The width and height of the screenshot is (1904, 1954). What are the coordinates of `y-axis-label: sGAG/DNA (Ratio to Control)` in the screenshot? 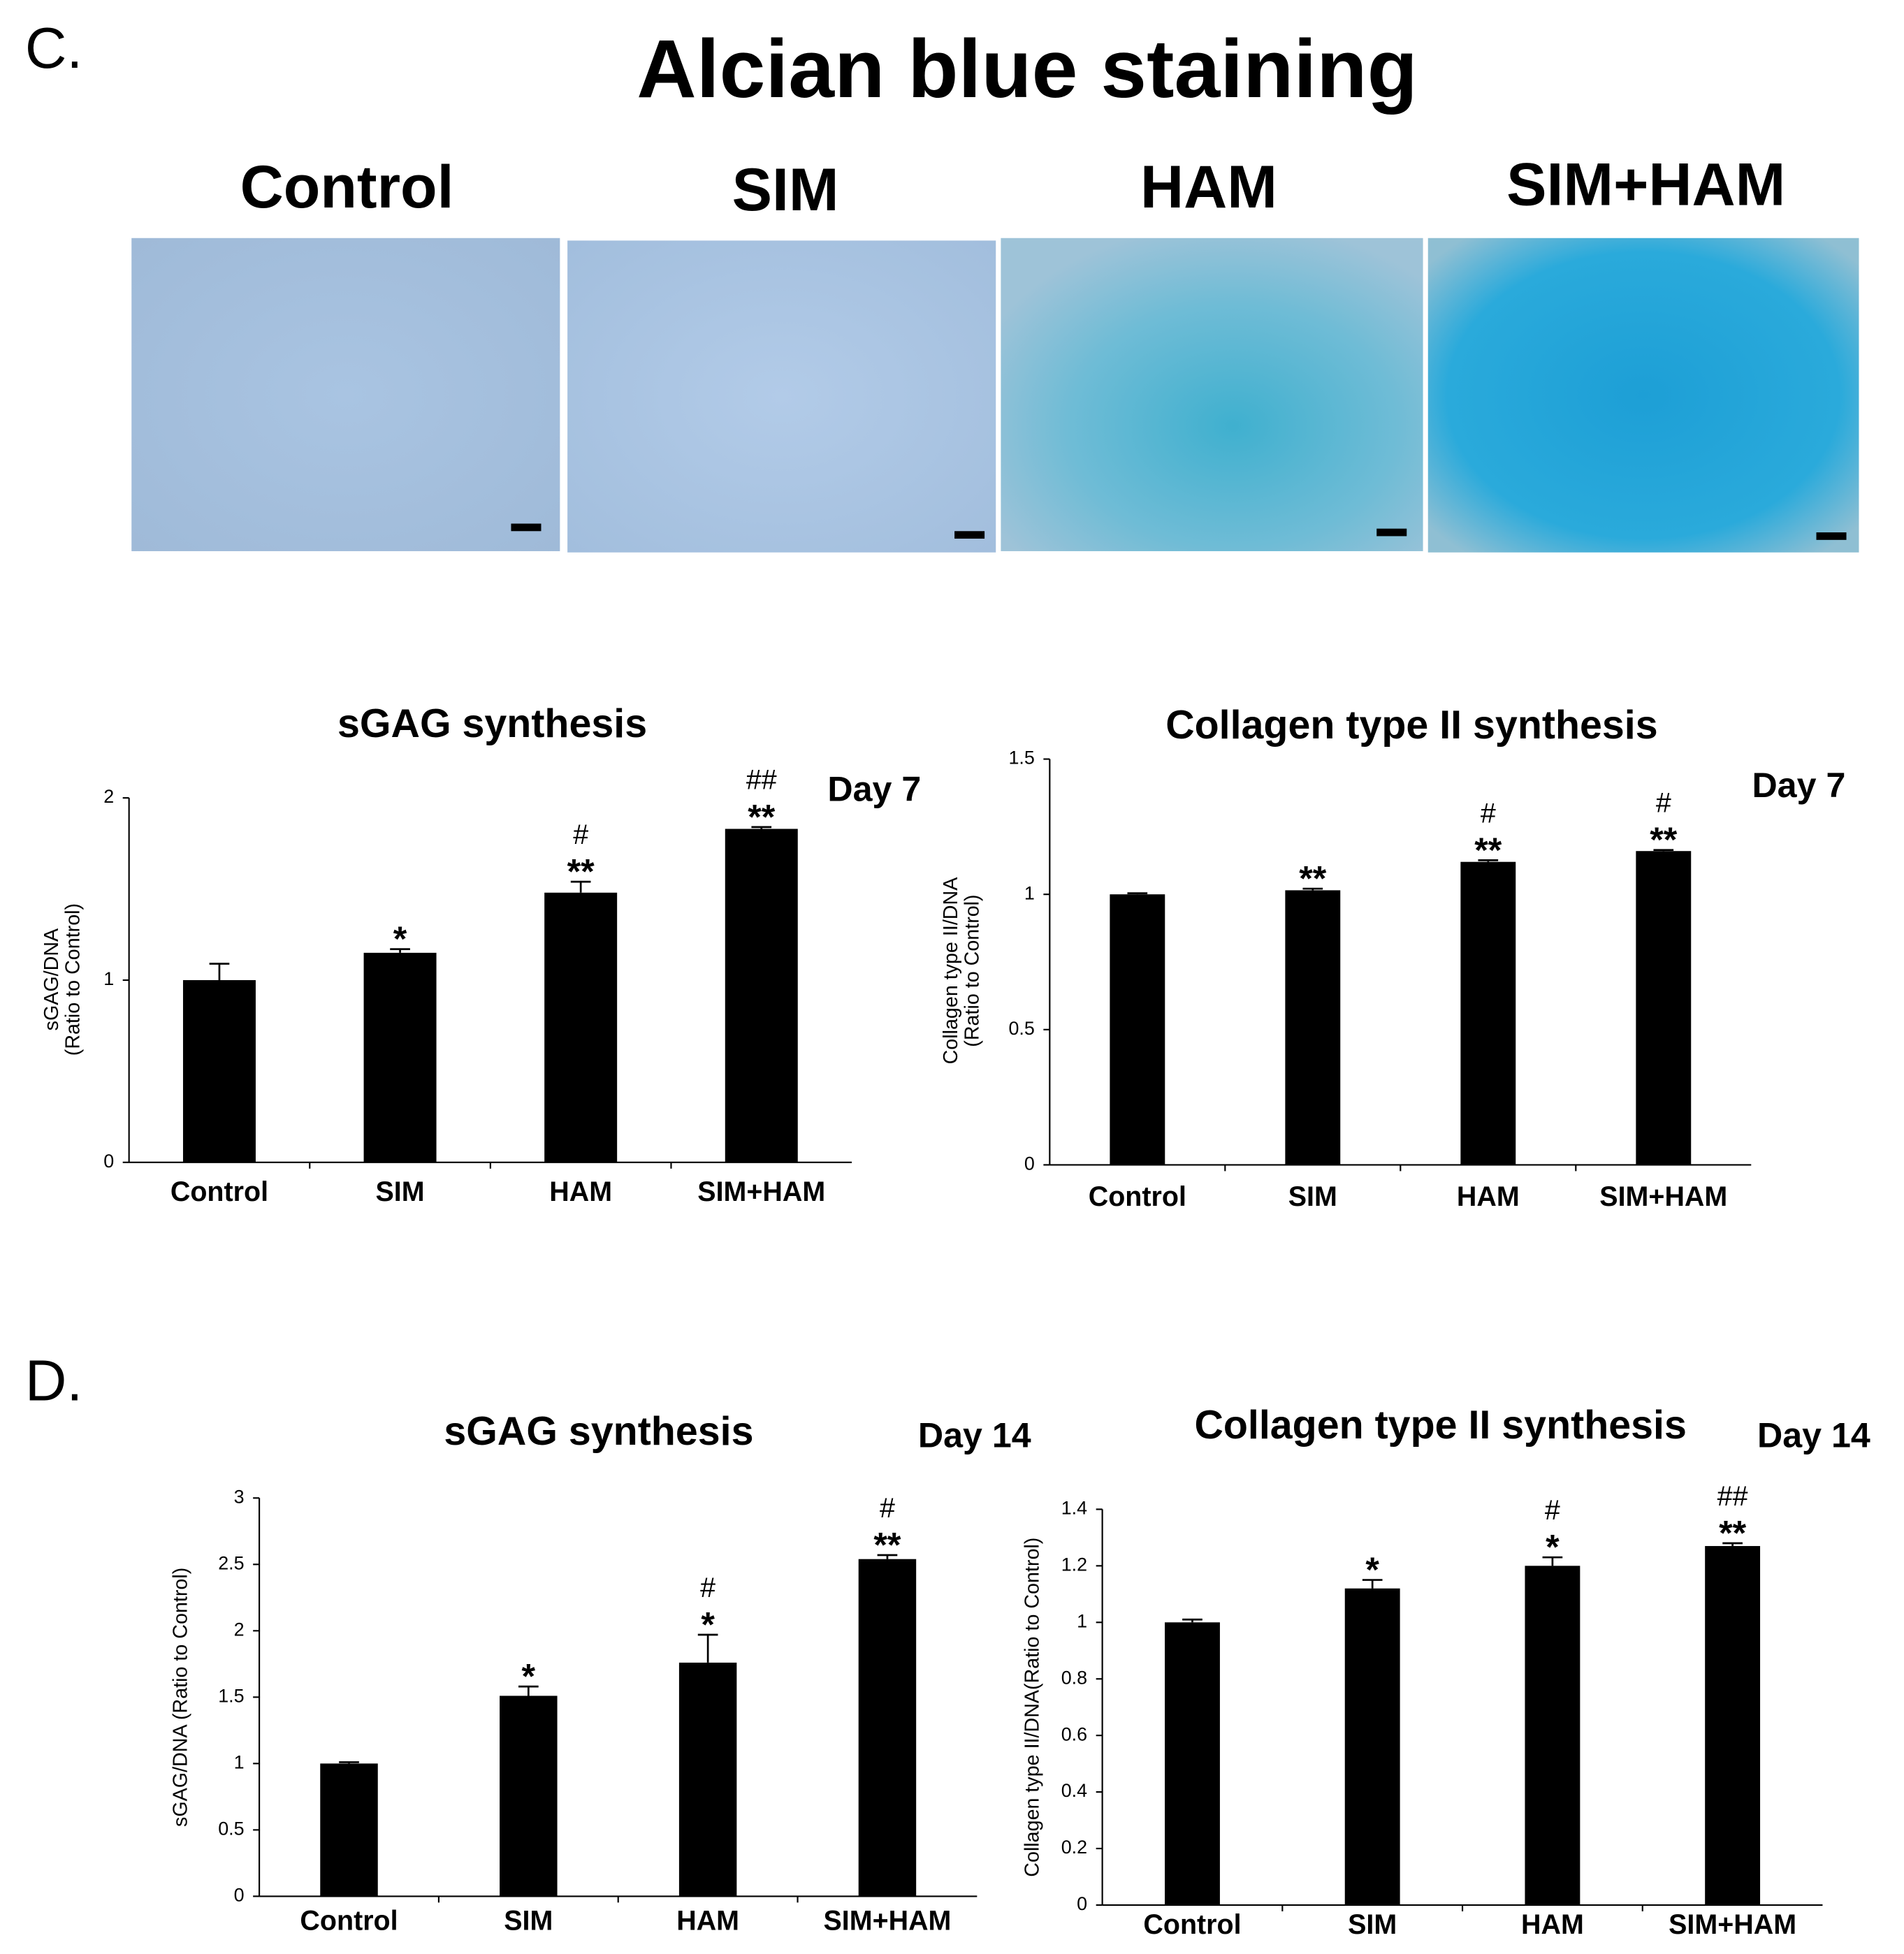 It's located at (181, 1697).